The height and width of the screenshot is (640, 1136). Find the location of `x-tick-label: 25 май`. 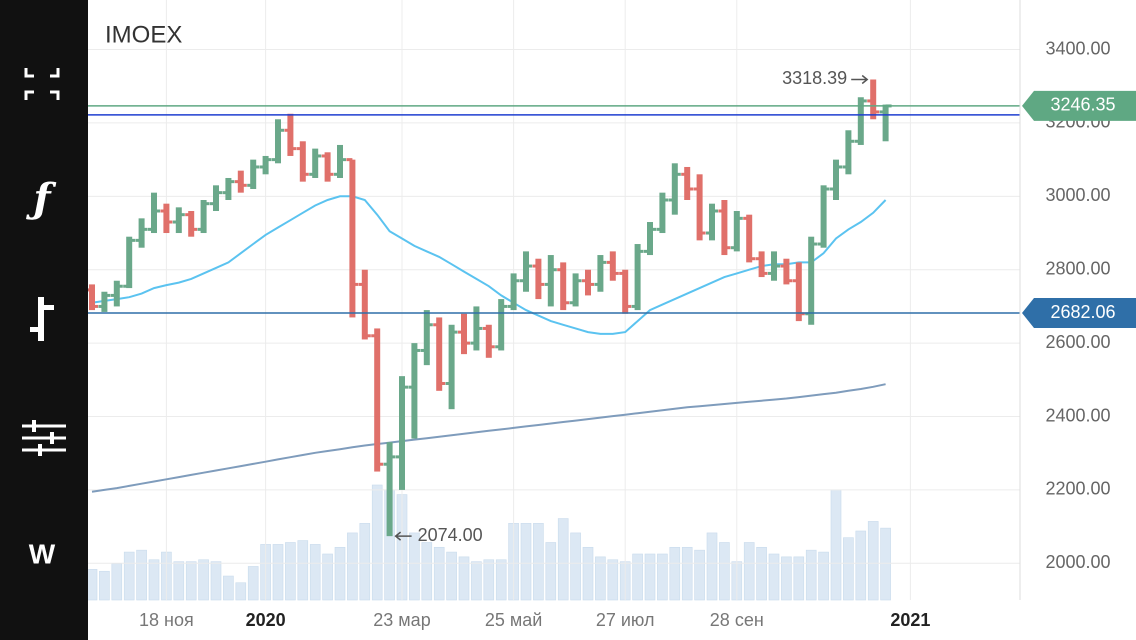

x-tick-label: 25 май is located at coordinates (513, 620).